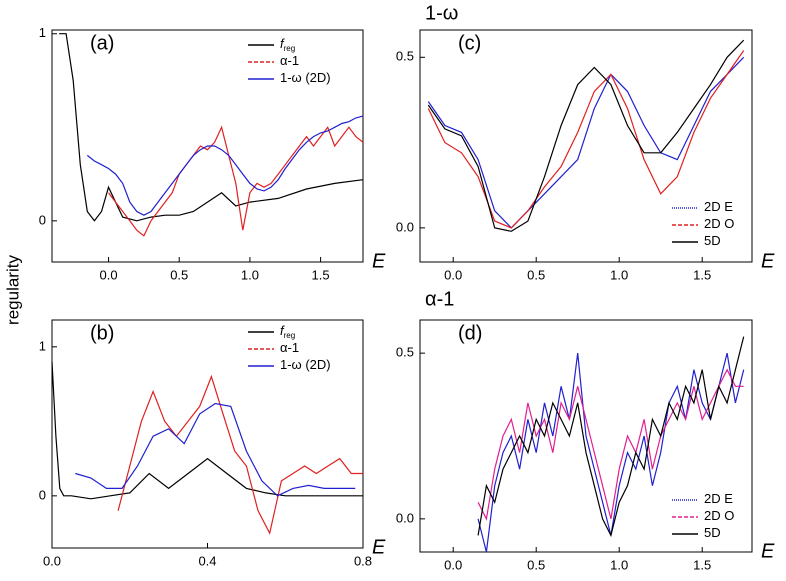  I want to click on panel-label: (d), so click(470, 333).